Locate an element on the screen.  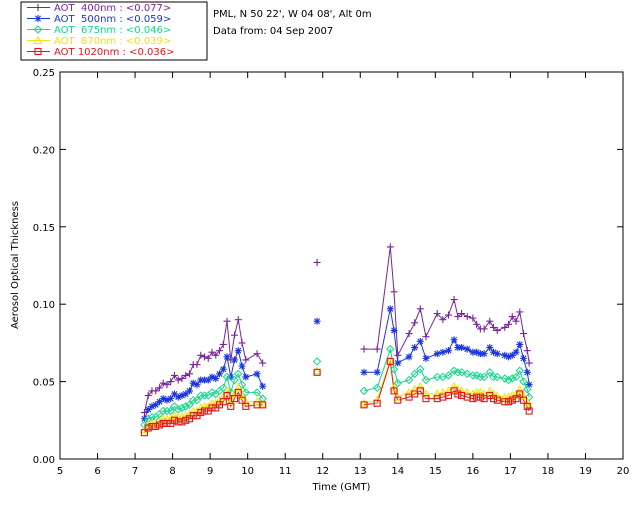
legend-box is located at coordinates (114, 31).